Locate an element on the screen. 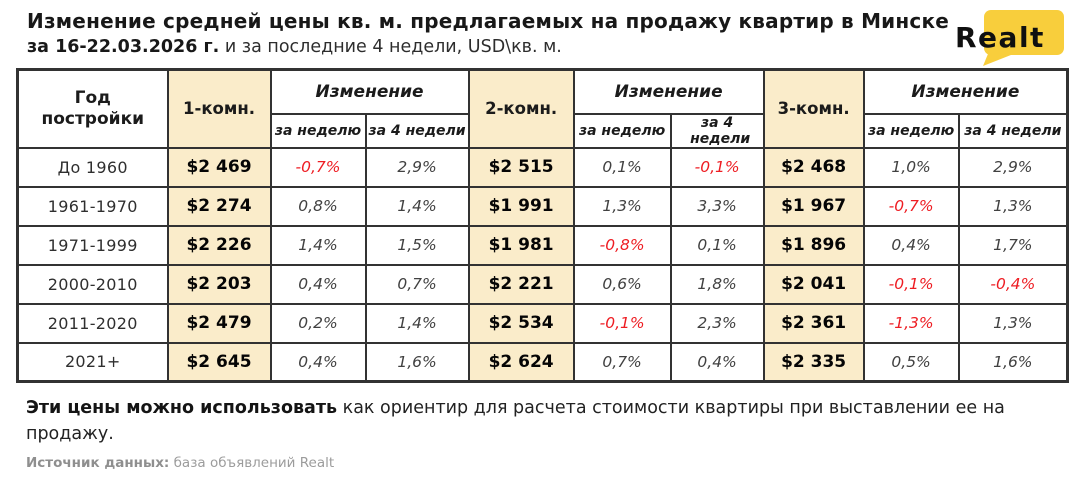 The image size is (1080, 491). year-built-cell: До 1960 is located at coordinates (92, 167).